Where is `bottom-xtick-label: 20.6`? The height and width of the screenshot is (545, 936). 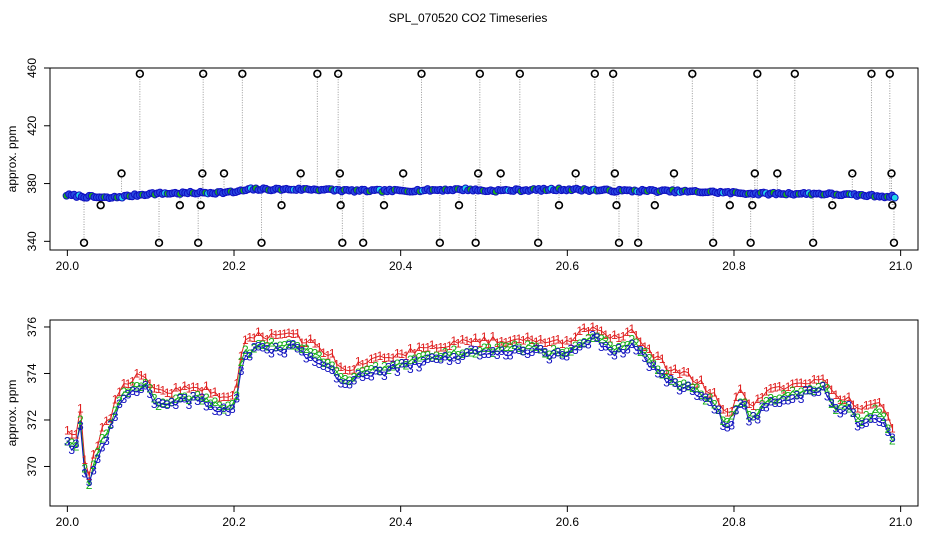 bottom-xtick-label: 20.6 is located at coordinates (568, 522).